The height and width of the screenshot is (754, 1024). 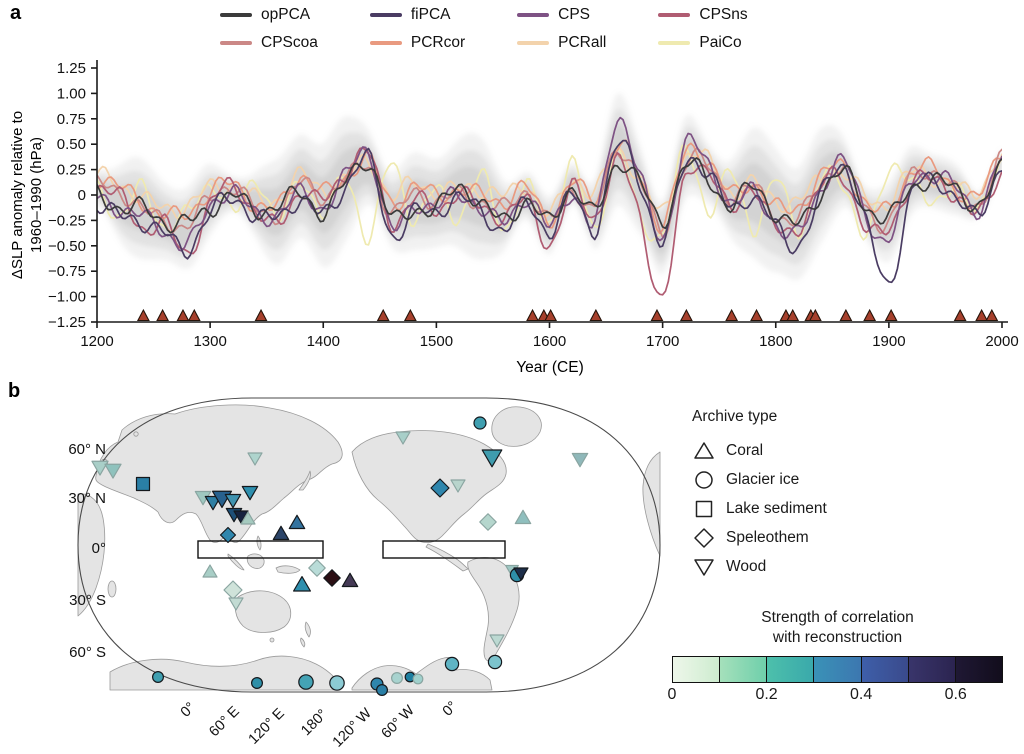 What do you see at coordinates (704, 479) in the screenshot?
I see `circle-icon` at bounding box center [704, 479].